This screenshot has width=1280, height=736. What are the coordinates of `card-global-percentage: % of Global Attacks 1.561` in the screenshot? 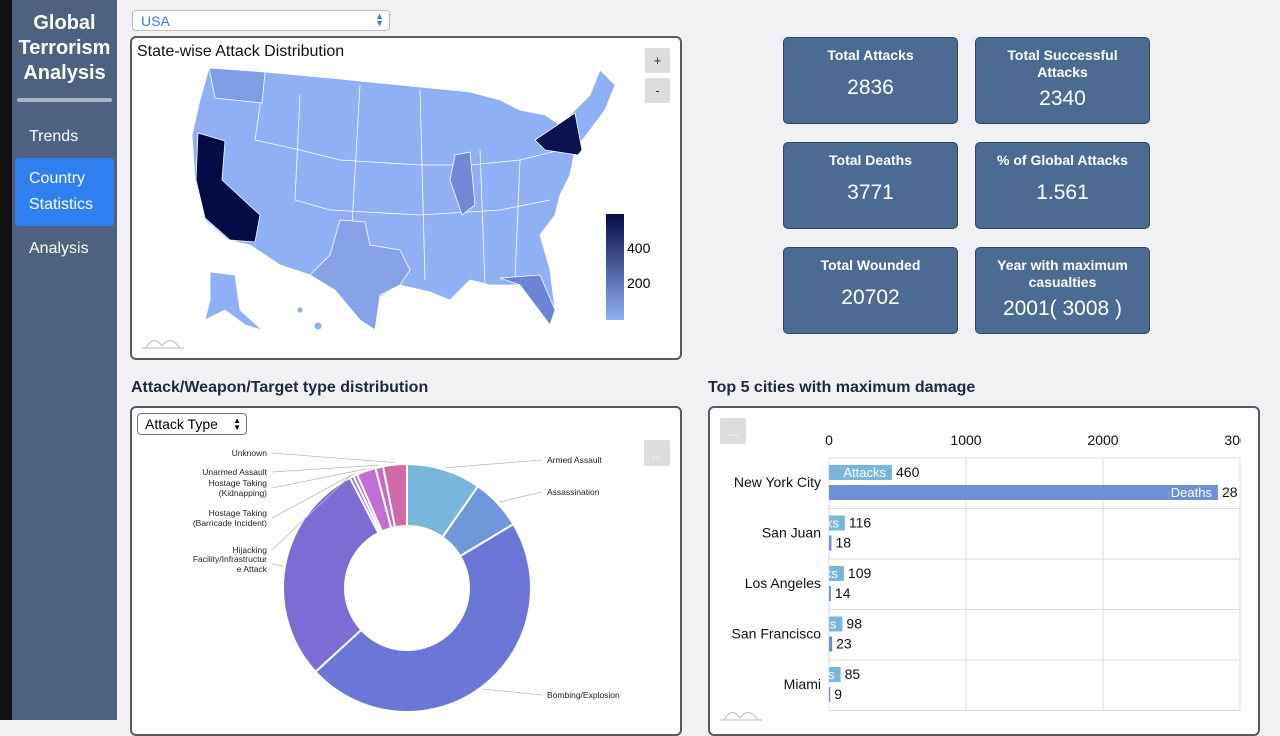 It's located at (1062, 185).